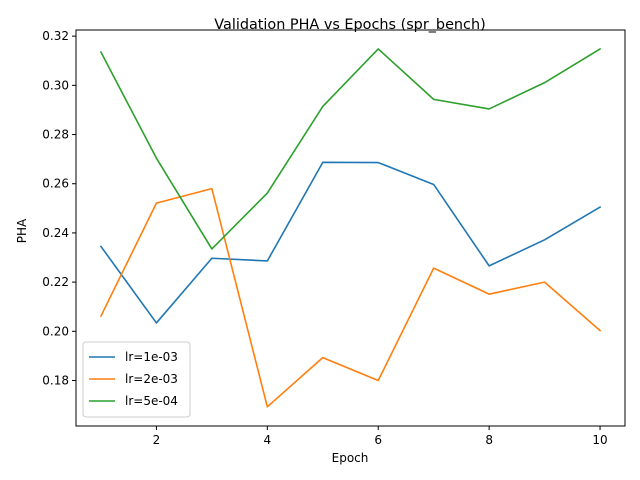  Describe the element at coordinates (267, 440) in the screenshot. I see `x-tick-label: 4` at that location.